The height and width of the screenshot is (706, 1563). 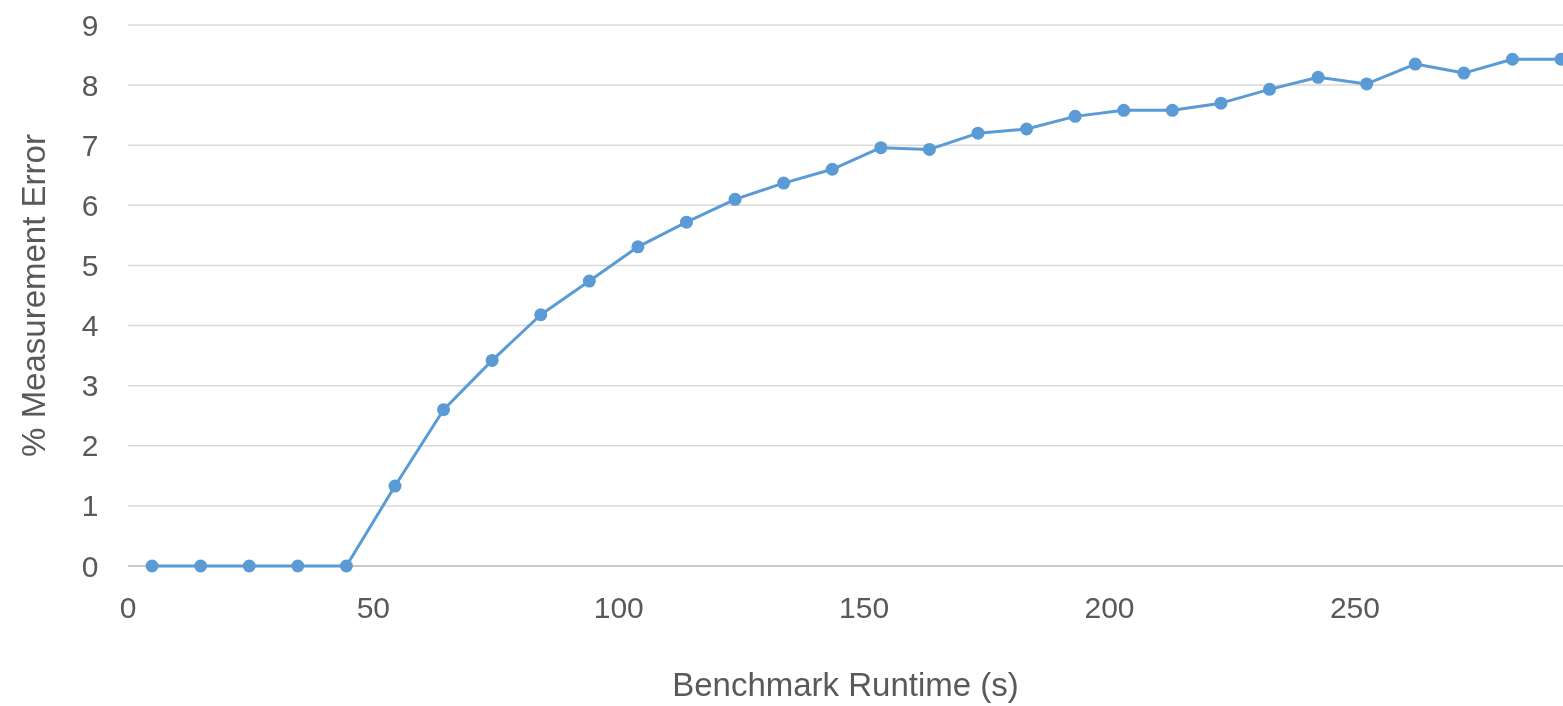 What do you see at coordinates (845, 684) in the screenshot?
I see `x-axis-title: Benchmark Runtime (s)` at bounding box center [845, 684].